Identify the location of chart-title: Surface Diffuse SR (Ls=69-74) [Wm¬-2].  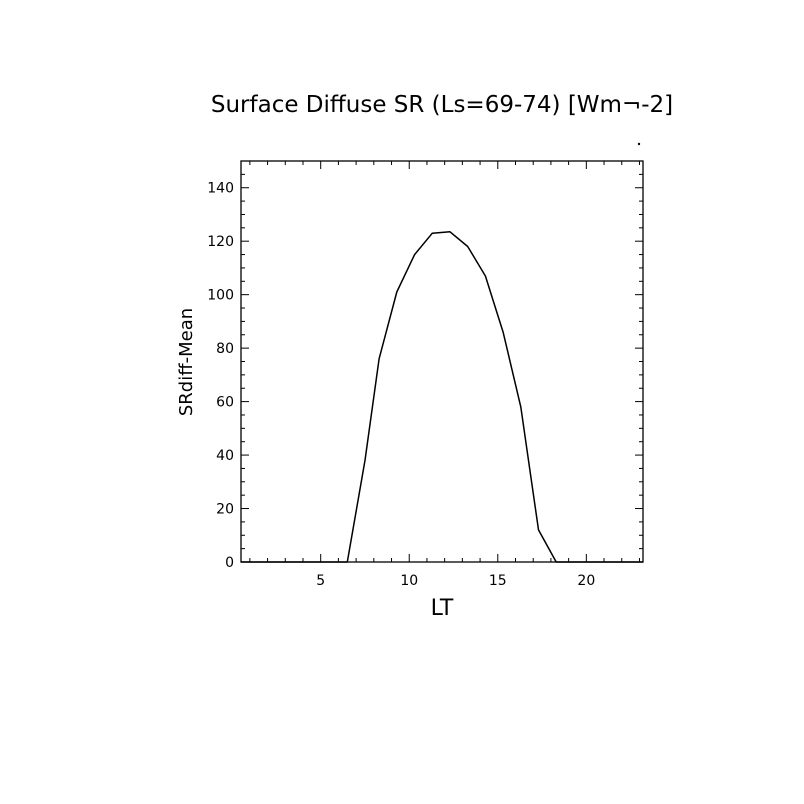
(442, 105).